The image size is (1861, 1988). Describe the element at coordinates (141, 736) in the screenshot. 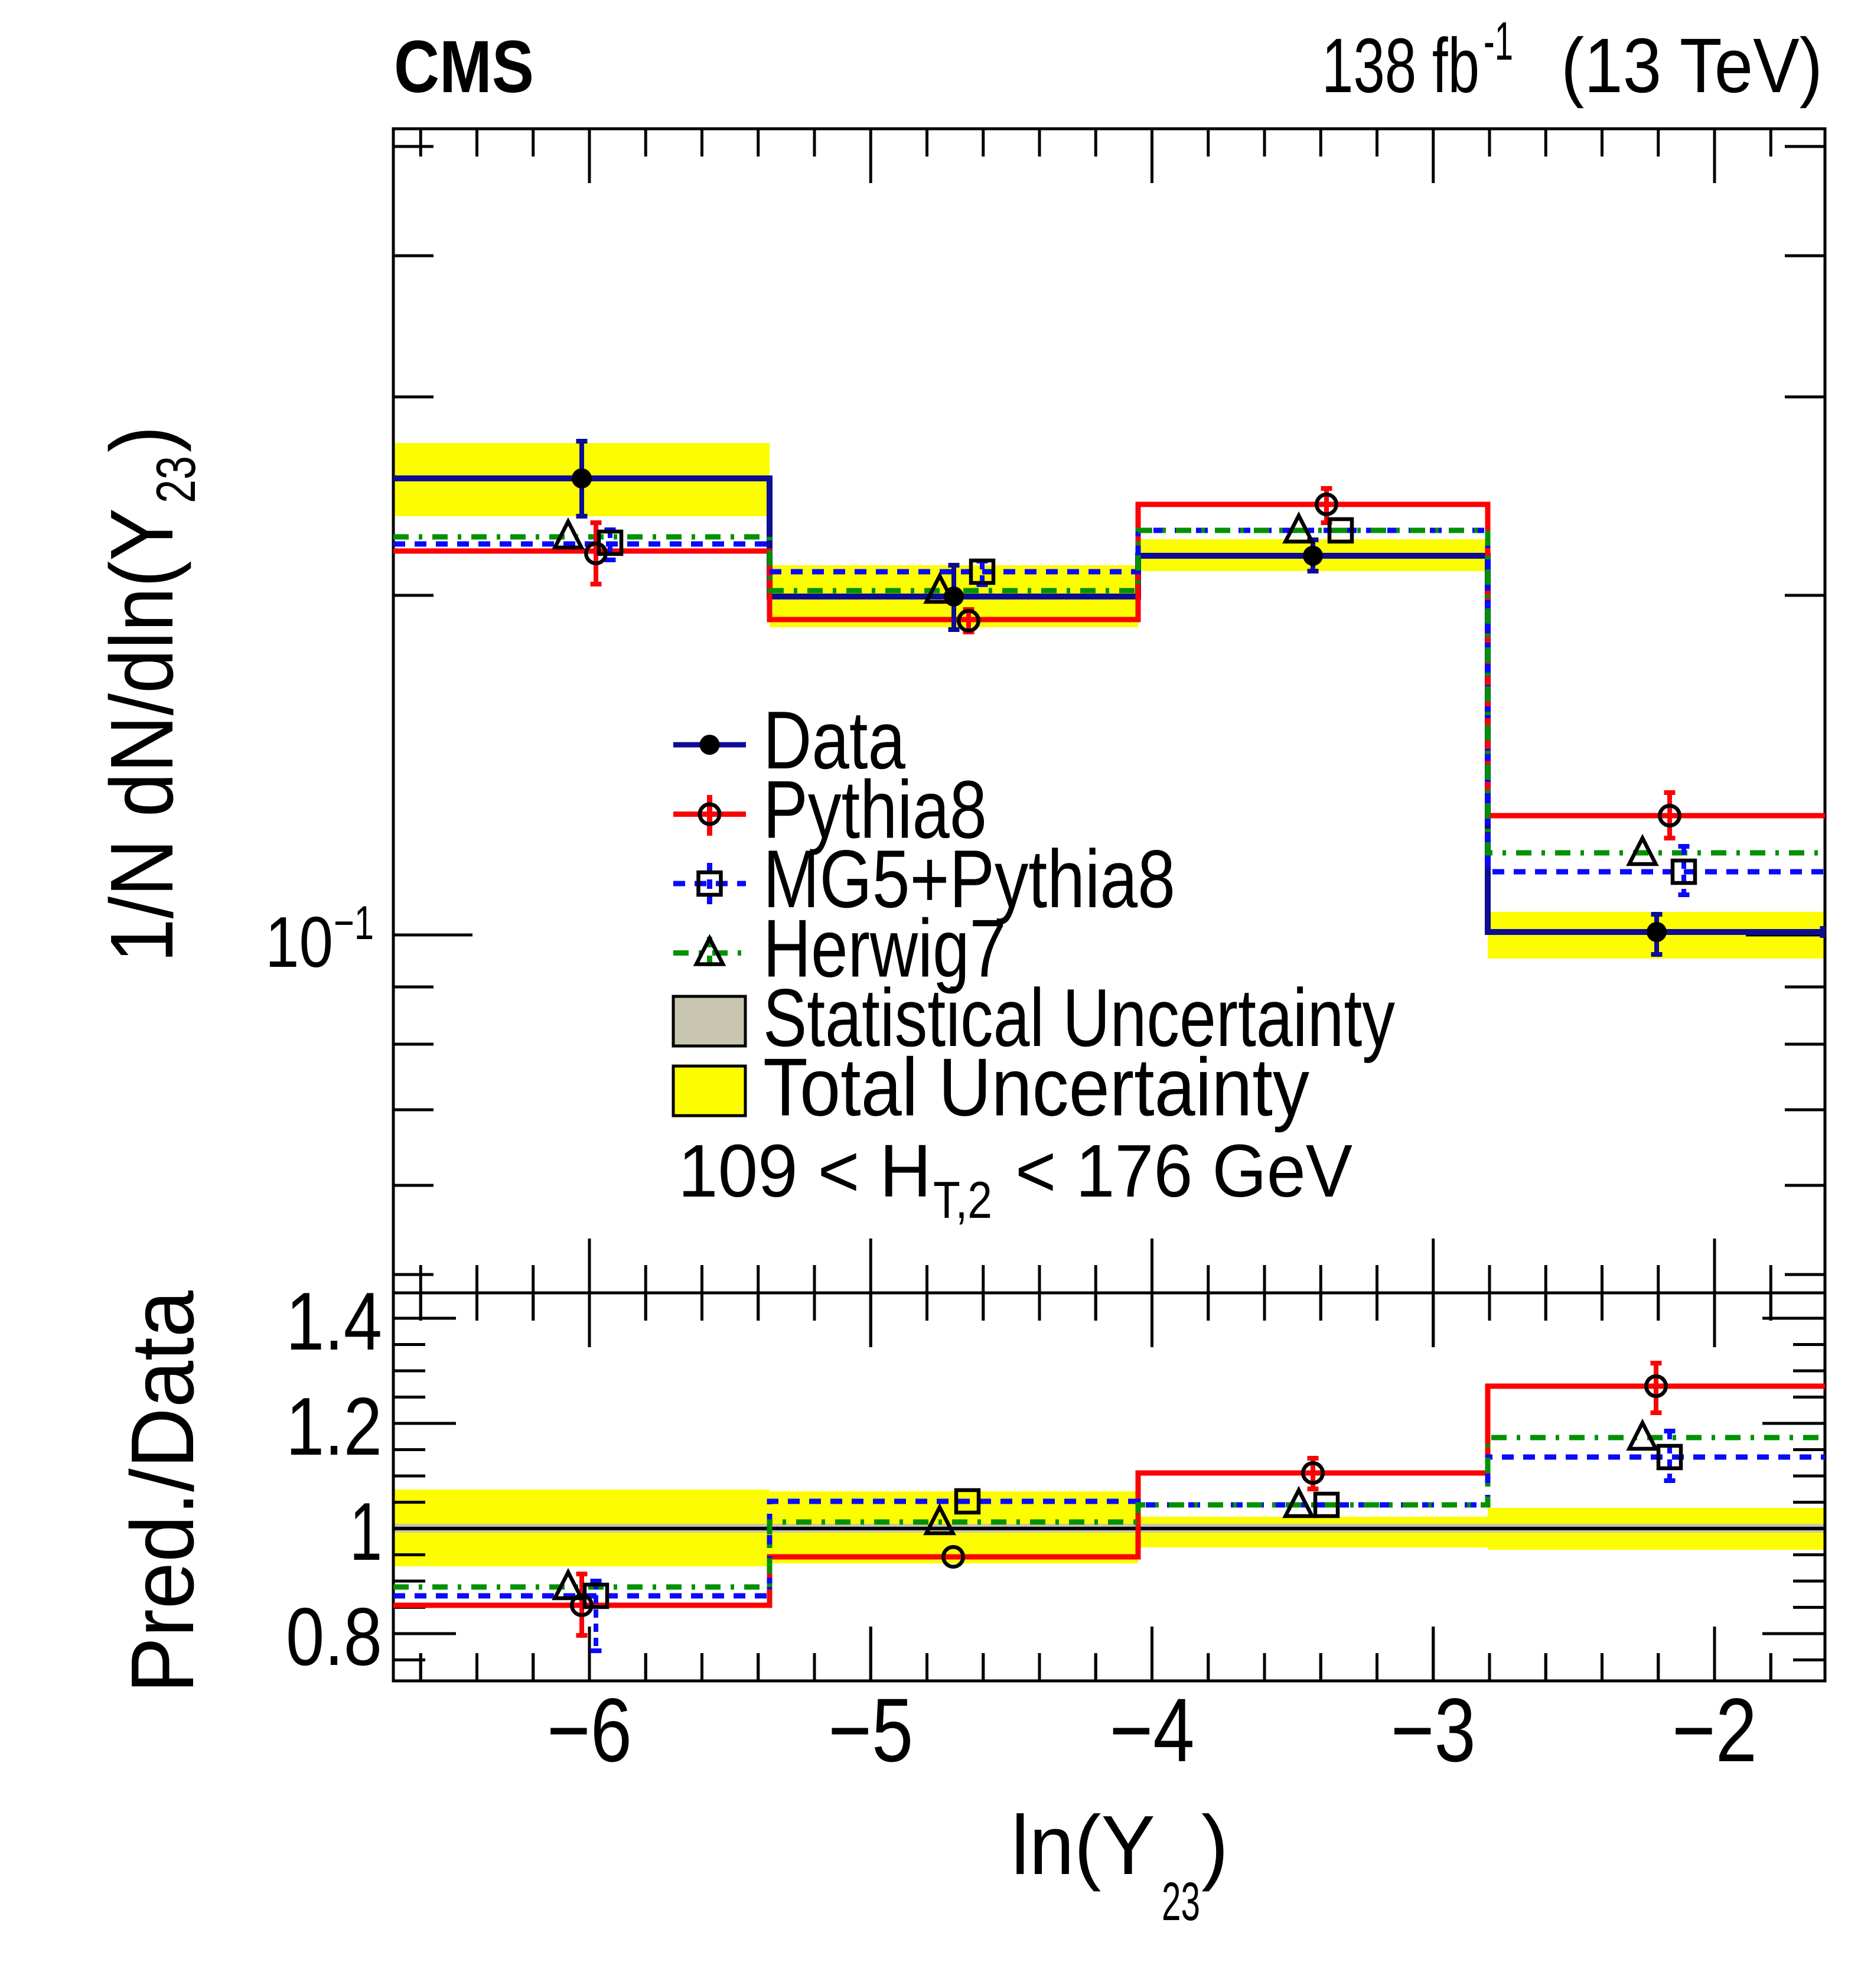

I see `svg-text: 1/N dN/dln(Y` at that location.